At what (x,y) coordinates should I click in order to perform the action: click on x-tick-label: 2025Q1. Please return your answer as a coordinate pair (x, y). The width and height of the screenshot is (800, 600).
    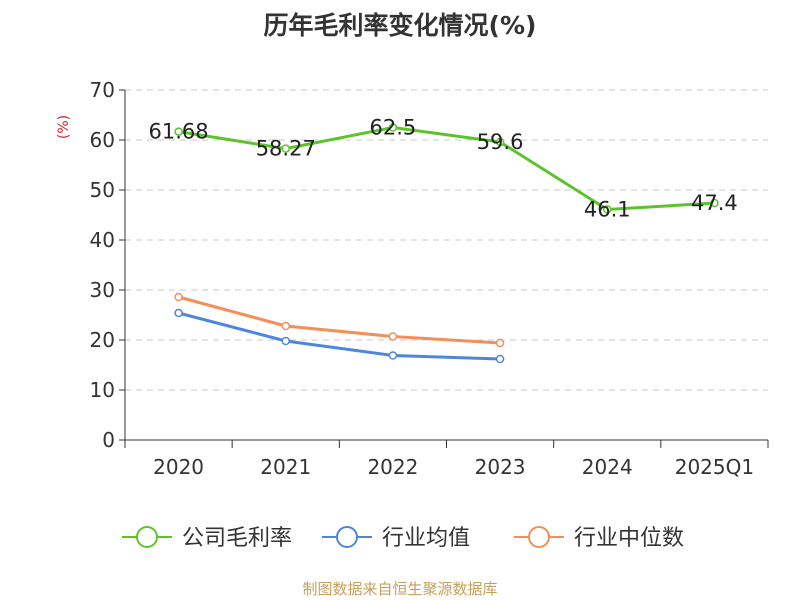
    Looking at the image, I should click on (714, 467).